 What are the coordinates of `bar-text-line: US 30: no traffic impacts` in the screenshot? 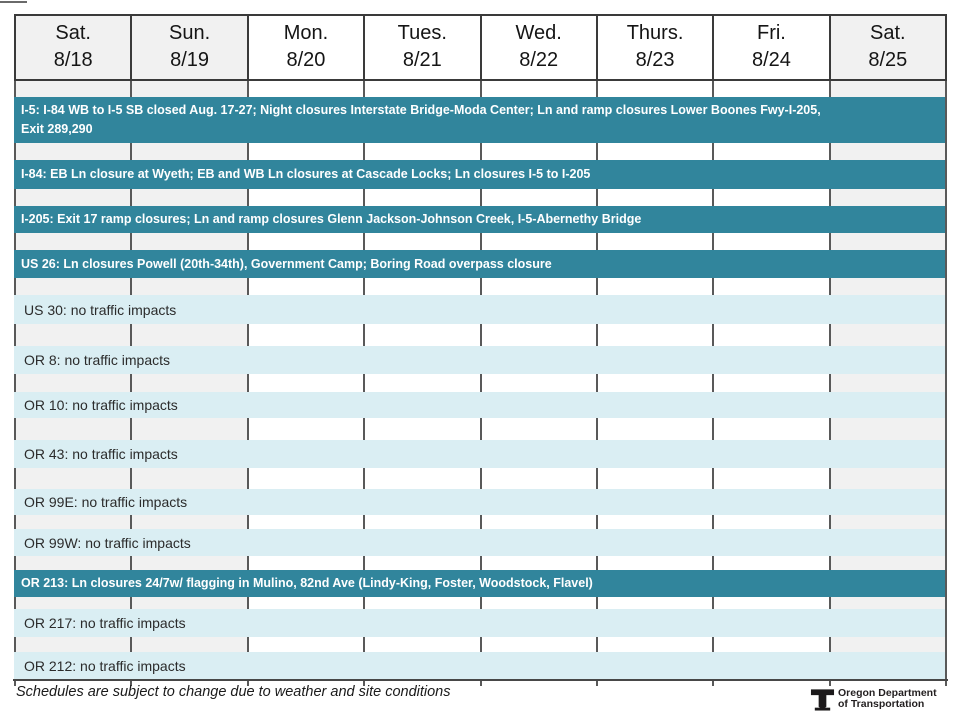 It's located at (100, 309).